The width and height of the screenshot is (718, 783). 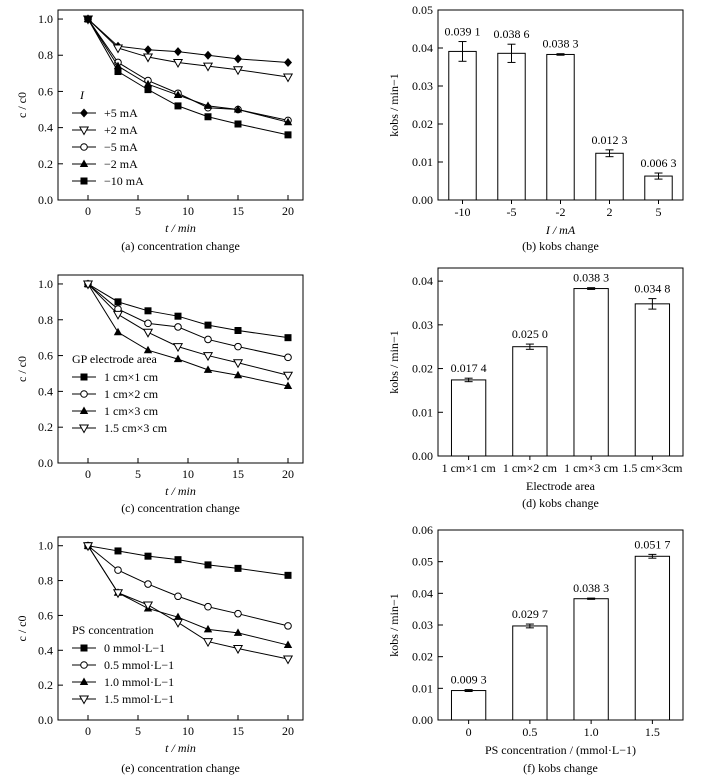 I want to click on x-tick-label: 2, so click(x=610, y=212).